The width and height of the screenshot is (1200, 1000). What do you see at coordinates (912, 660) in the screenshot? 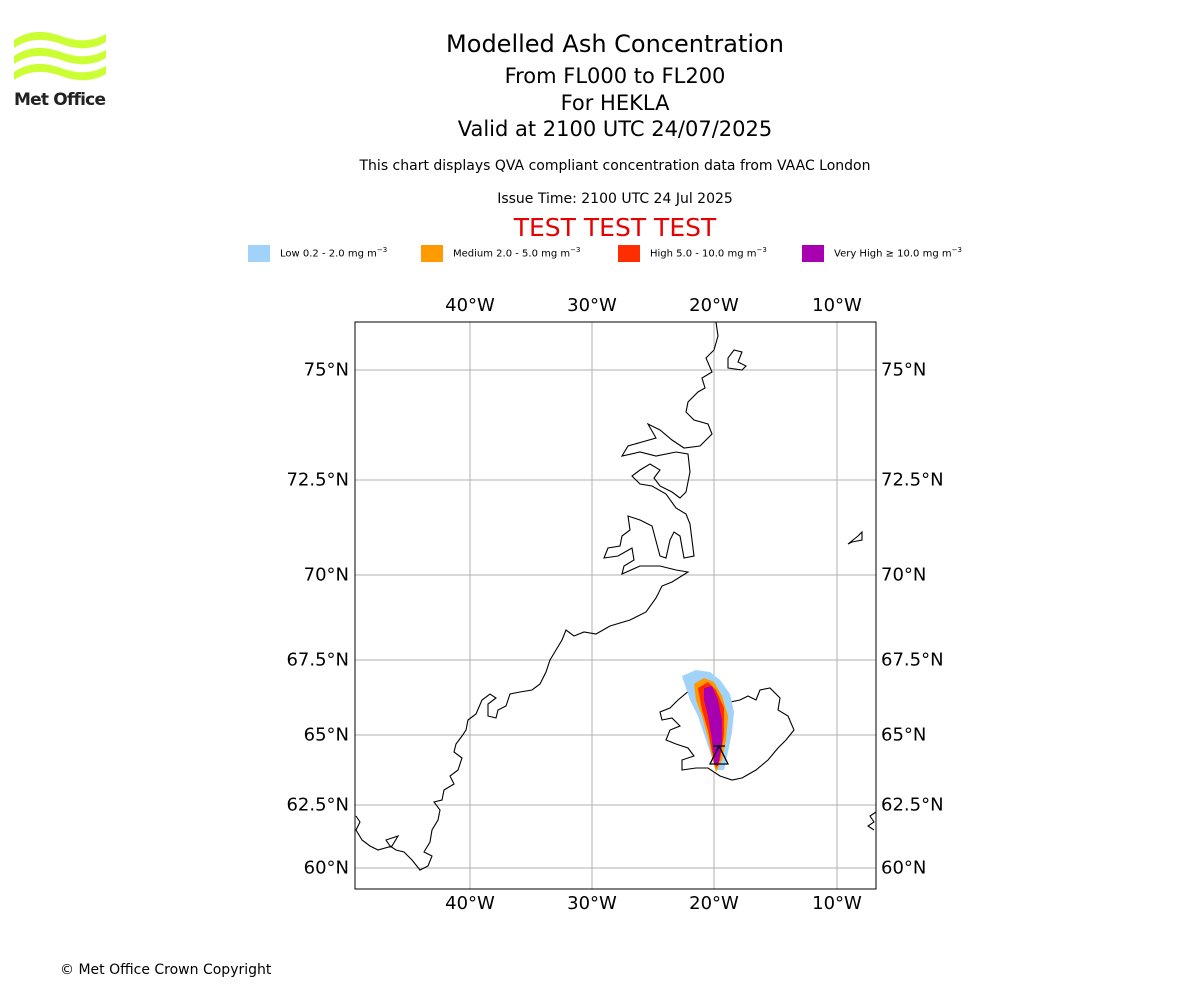
I see `lat-label-right-67-5n: 67.5°N` at bounding box center [912, 660].